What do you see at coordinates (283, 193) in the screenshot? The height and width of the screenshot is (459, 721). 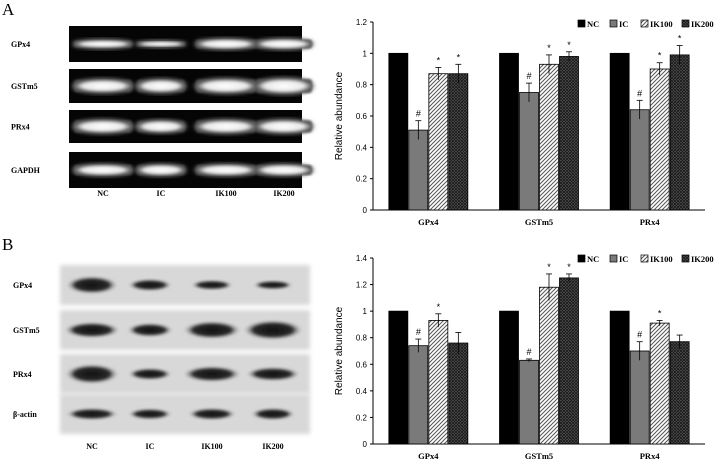 I see `gel-a-lane-label: IK200` at bounding box center [283, 193].